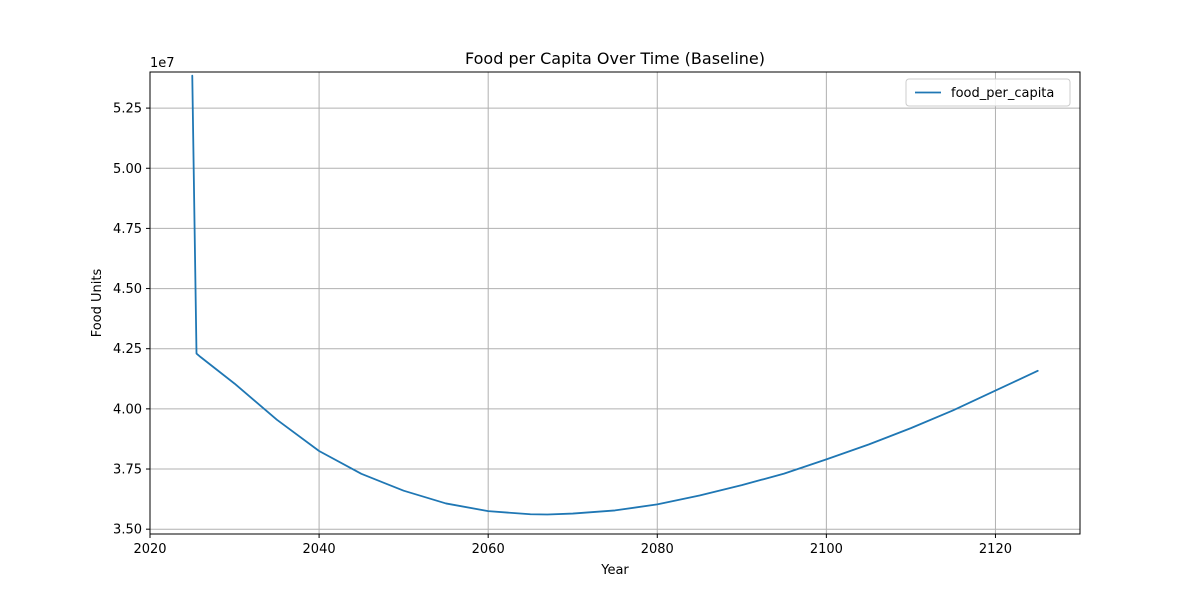  I want to click on x-tick-label: 2020, so click(149, 549).